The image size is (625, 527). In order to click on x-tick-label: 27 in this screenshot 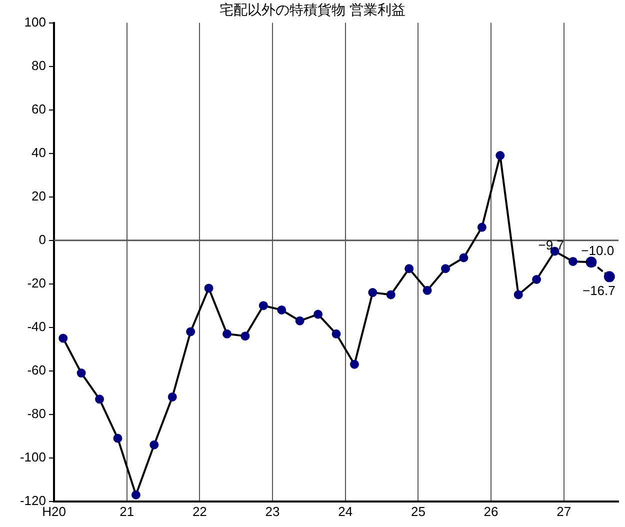, I will do `click(564, 511)`.